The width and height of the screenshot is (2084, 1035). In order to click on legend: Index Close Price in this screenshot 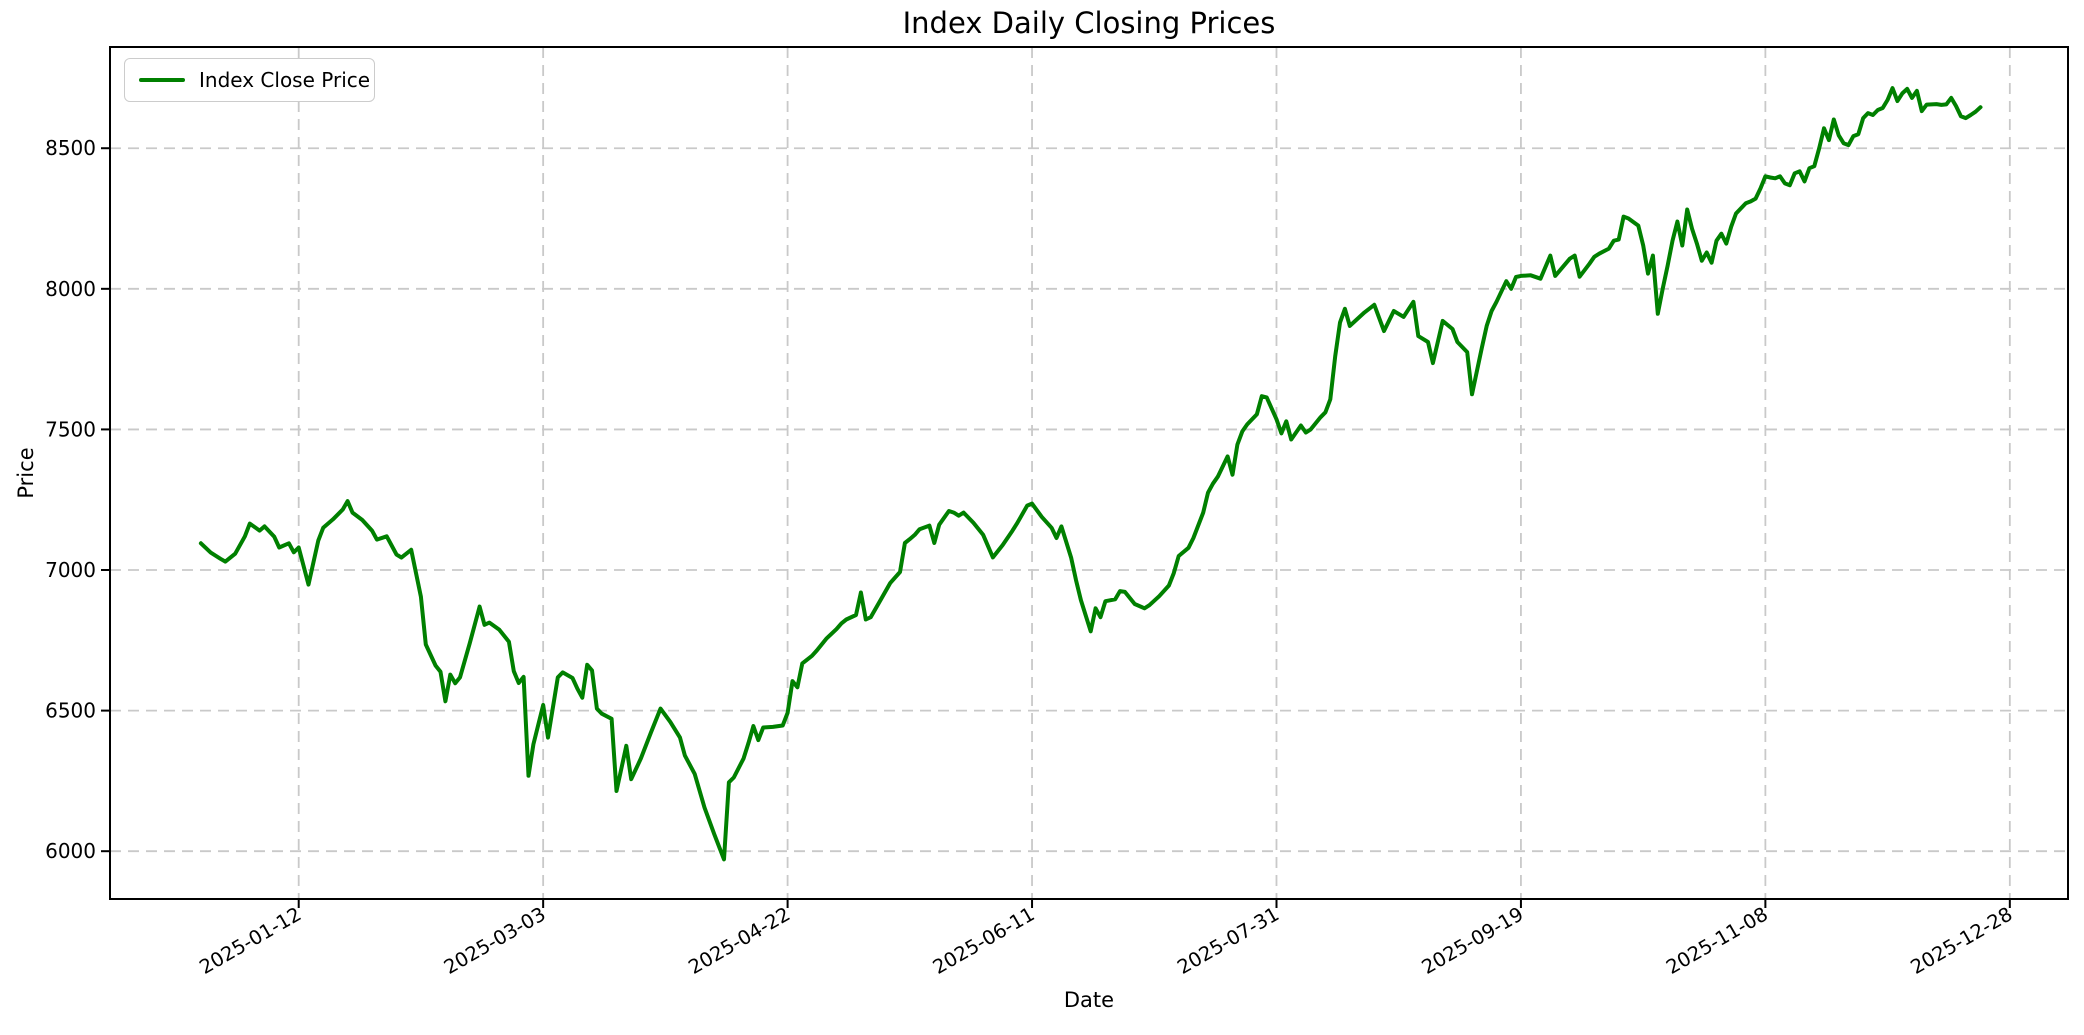, I will do `click(249, 80)`.